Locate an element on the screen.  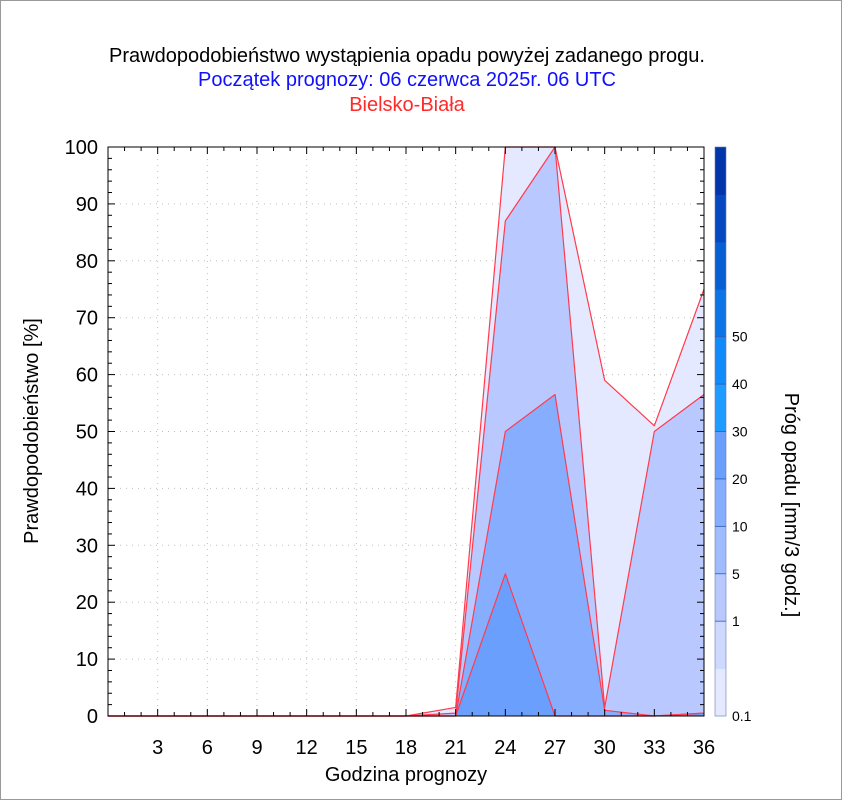
colorbar: 0.1 1 5 10 20 30 40 50 is located at coordinates (733, 435).